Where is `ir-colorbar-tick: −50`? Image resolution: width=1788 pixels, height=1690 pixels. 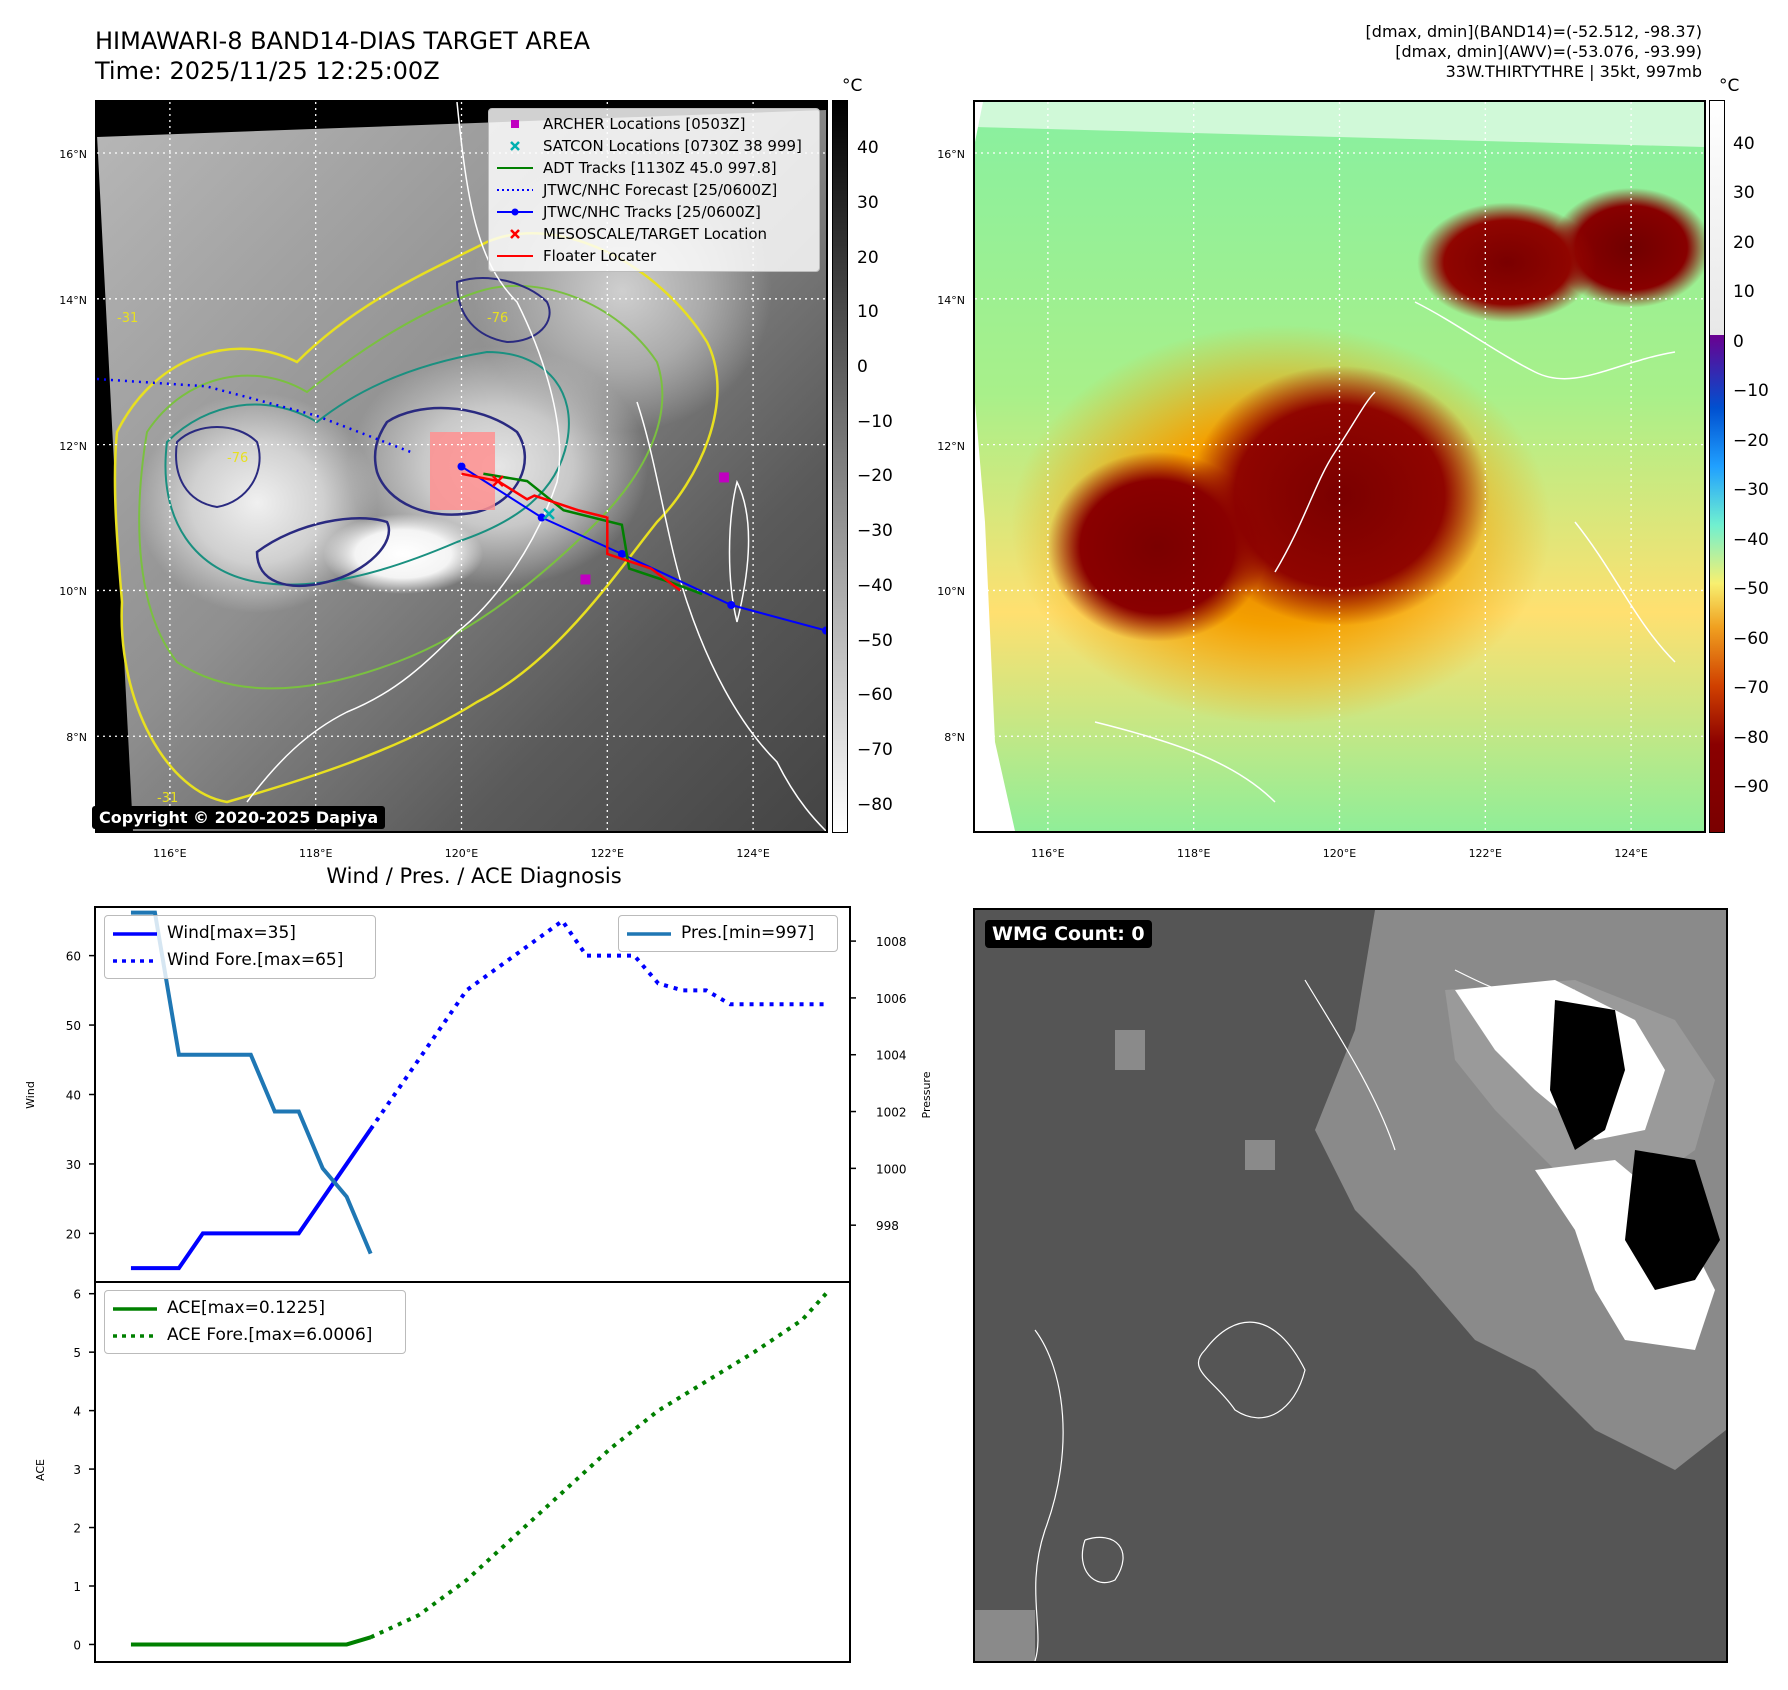 ir-colorbar-tick: −50 is located at coordinates (875, 640).